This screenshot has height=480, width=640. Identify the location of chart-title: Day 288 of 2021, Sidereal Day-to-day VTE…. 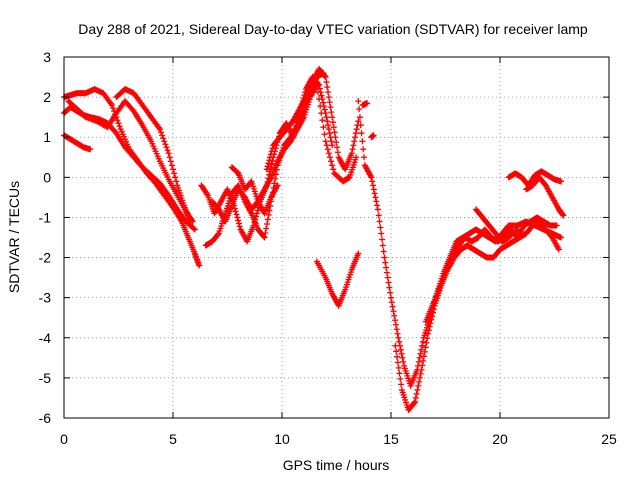
(333, 29).